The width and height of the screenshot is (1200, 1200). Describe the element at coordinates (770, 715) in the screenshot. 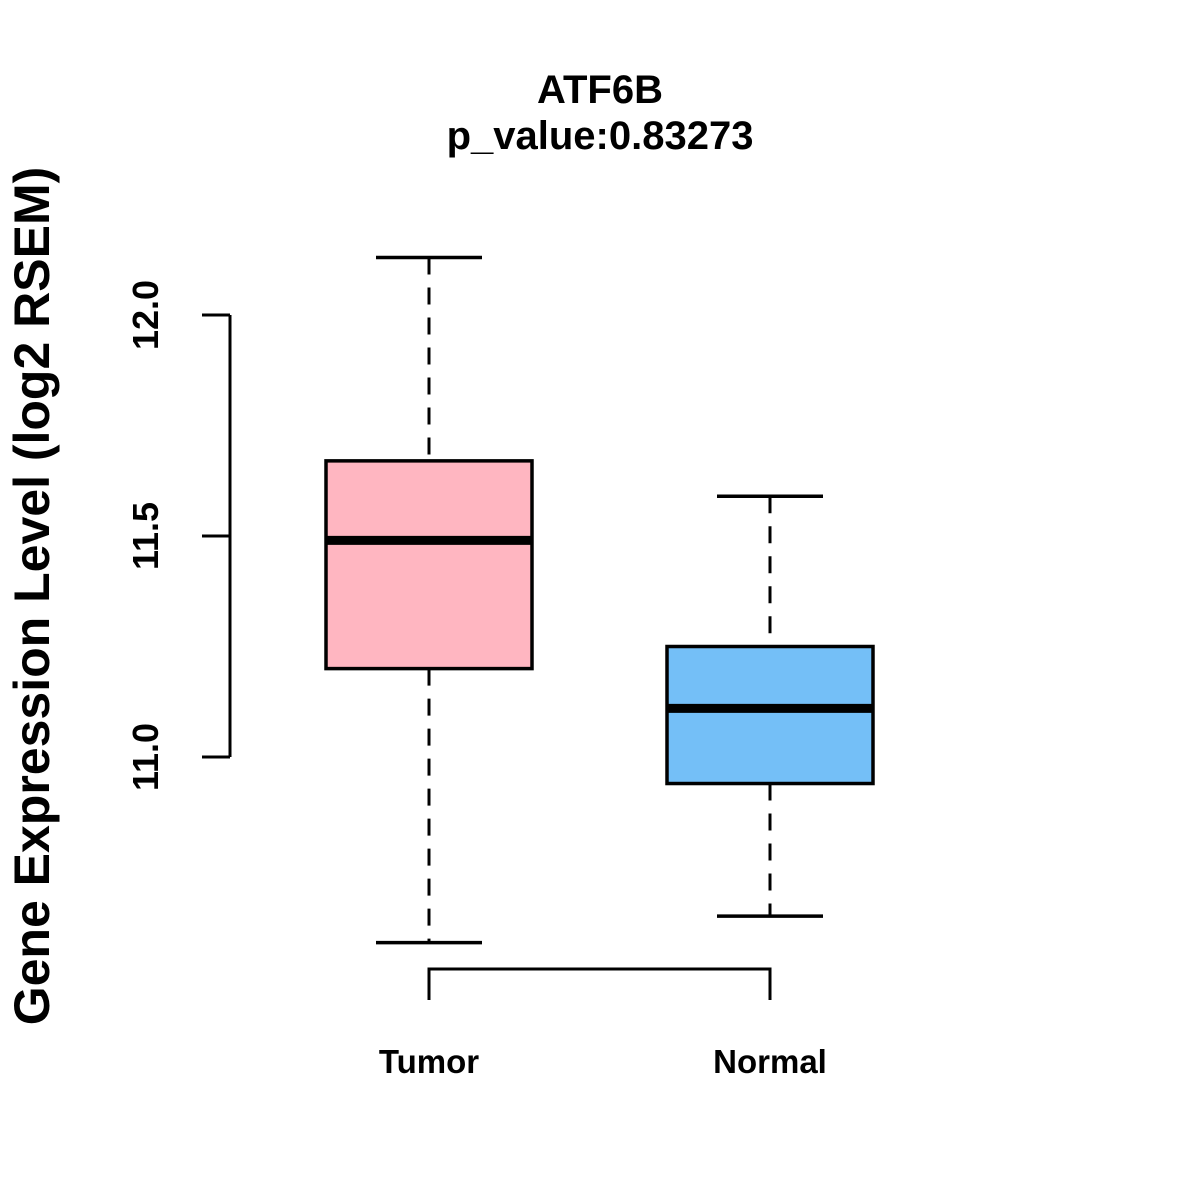

I see `normal-box` at that location.